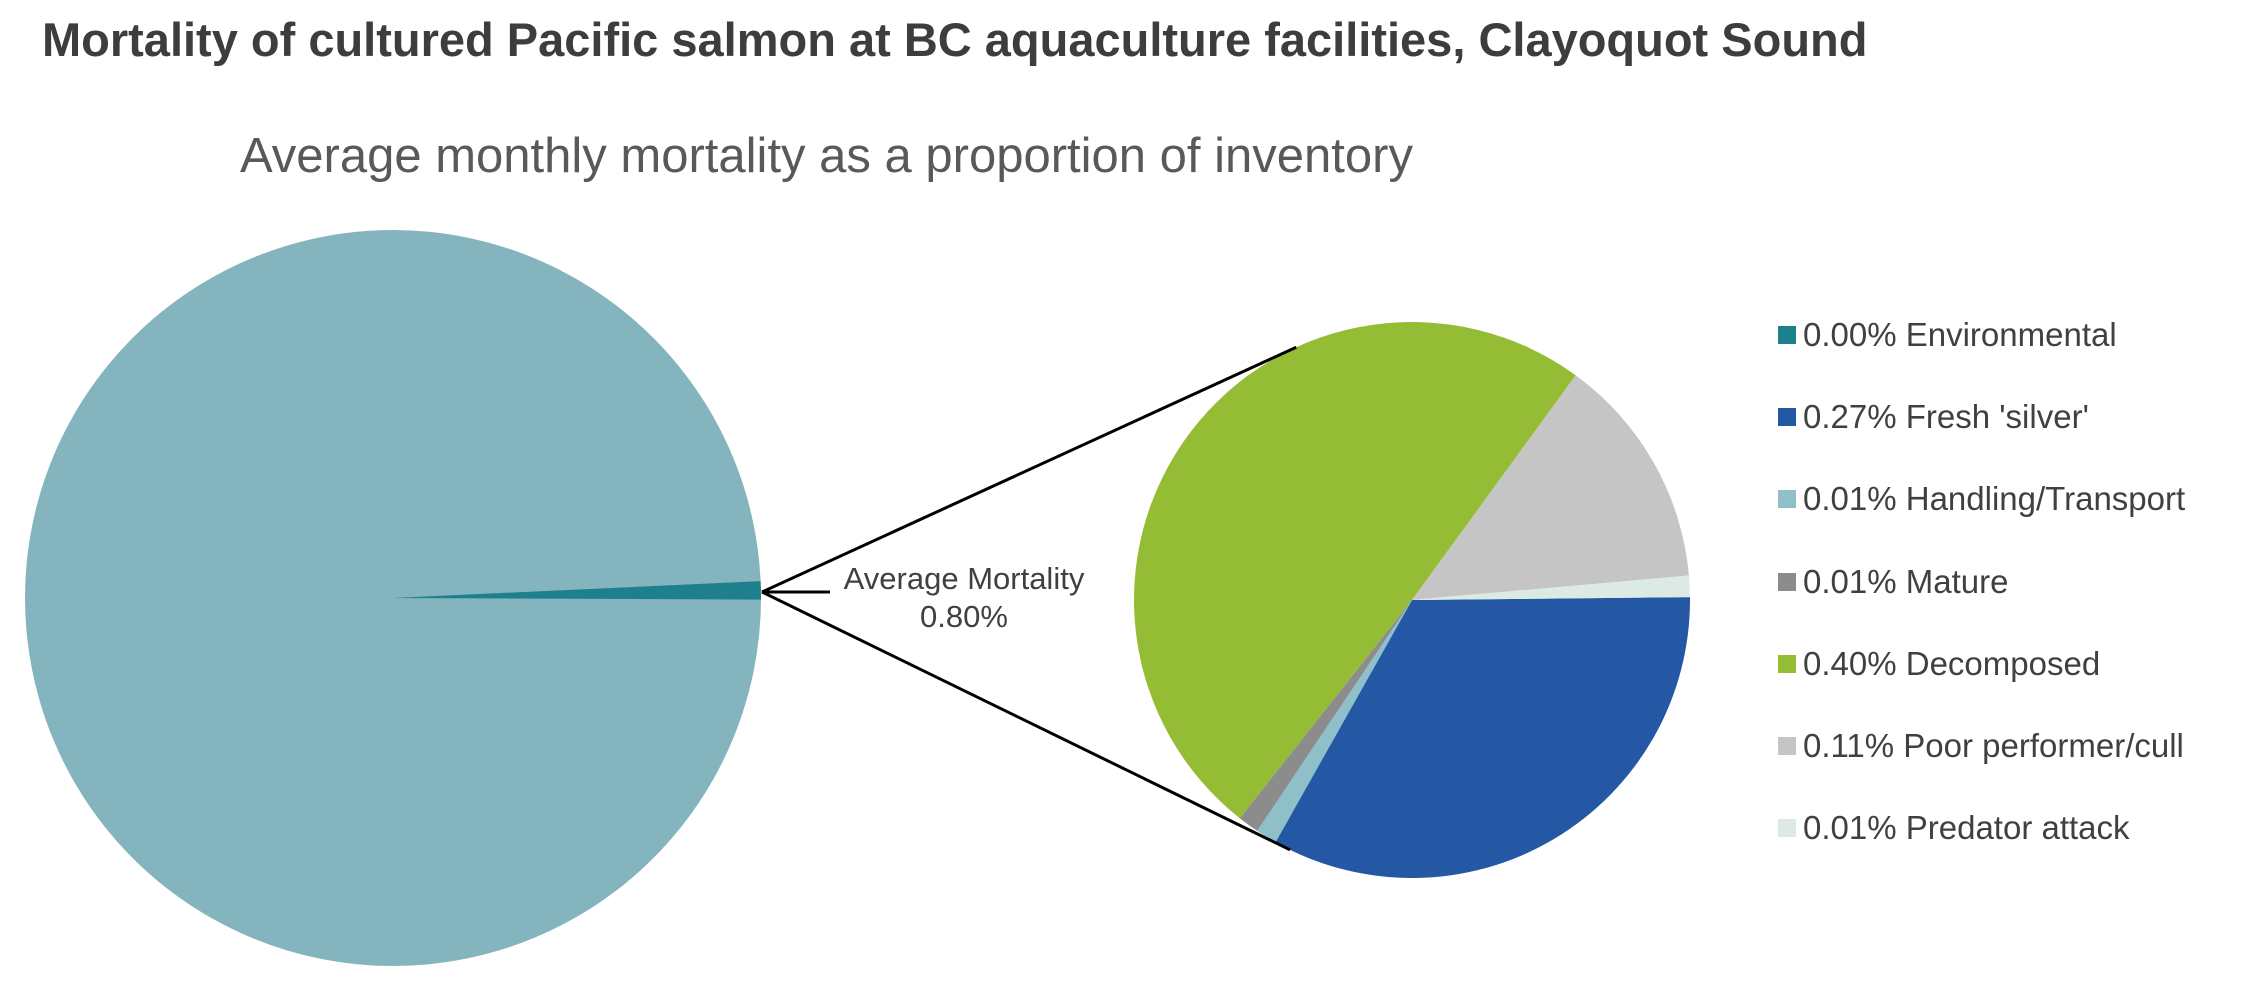 This screenshot has height=982, width=2254. What do you see at coordinates (1029, 469) in the screenshot?
I see `connector-line-top` at bounding box center [1029, 469].